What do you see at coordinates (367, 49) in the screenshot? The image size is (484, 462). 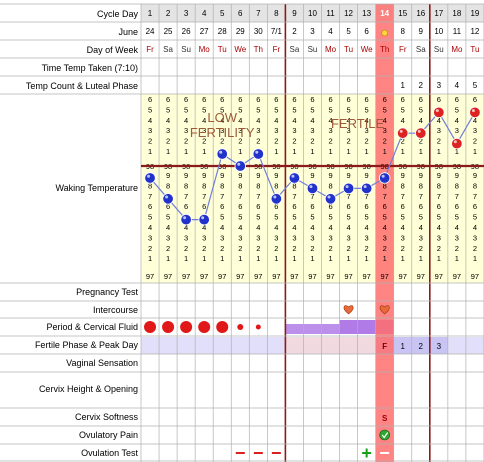 I see `weekday-label: We` at bounding box center [367, 49].